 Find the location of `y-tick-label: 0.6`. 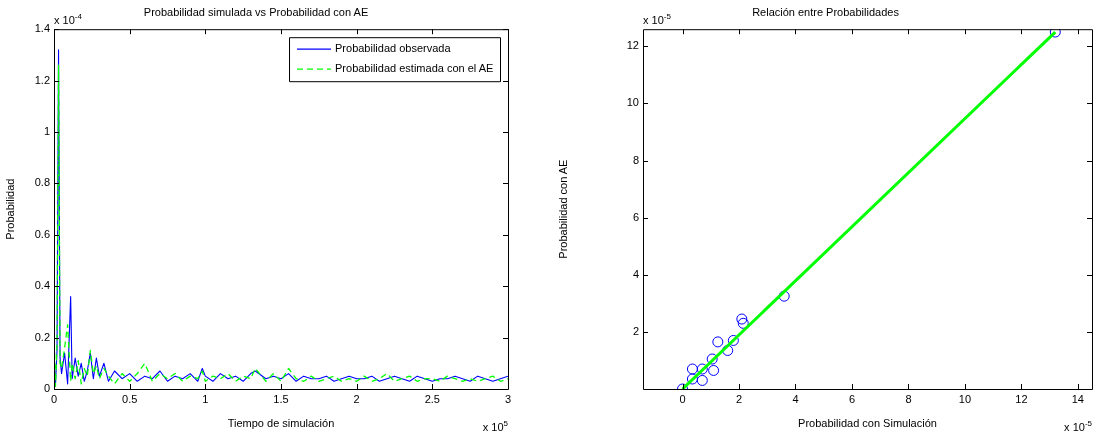

y-tick-label: 0.6 is located at coordinates (42, 233).